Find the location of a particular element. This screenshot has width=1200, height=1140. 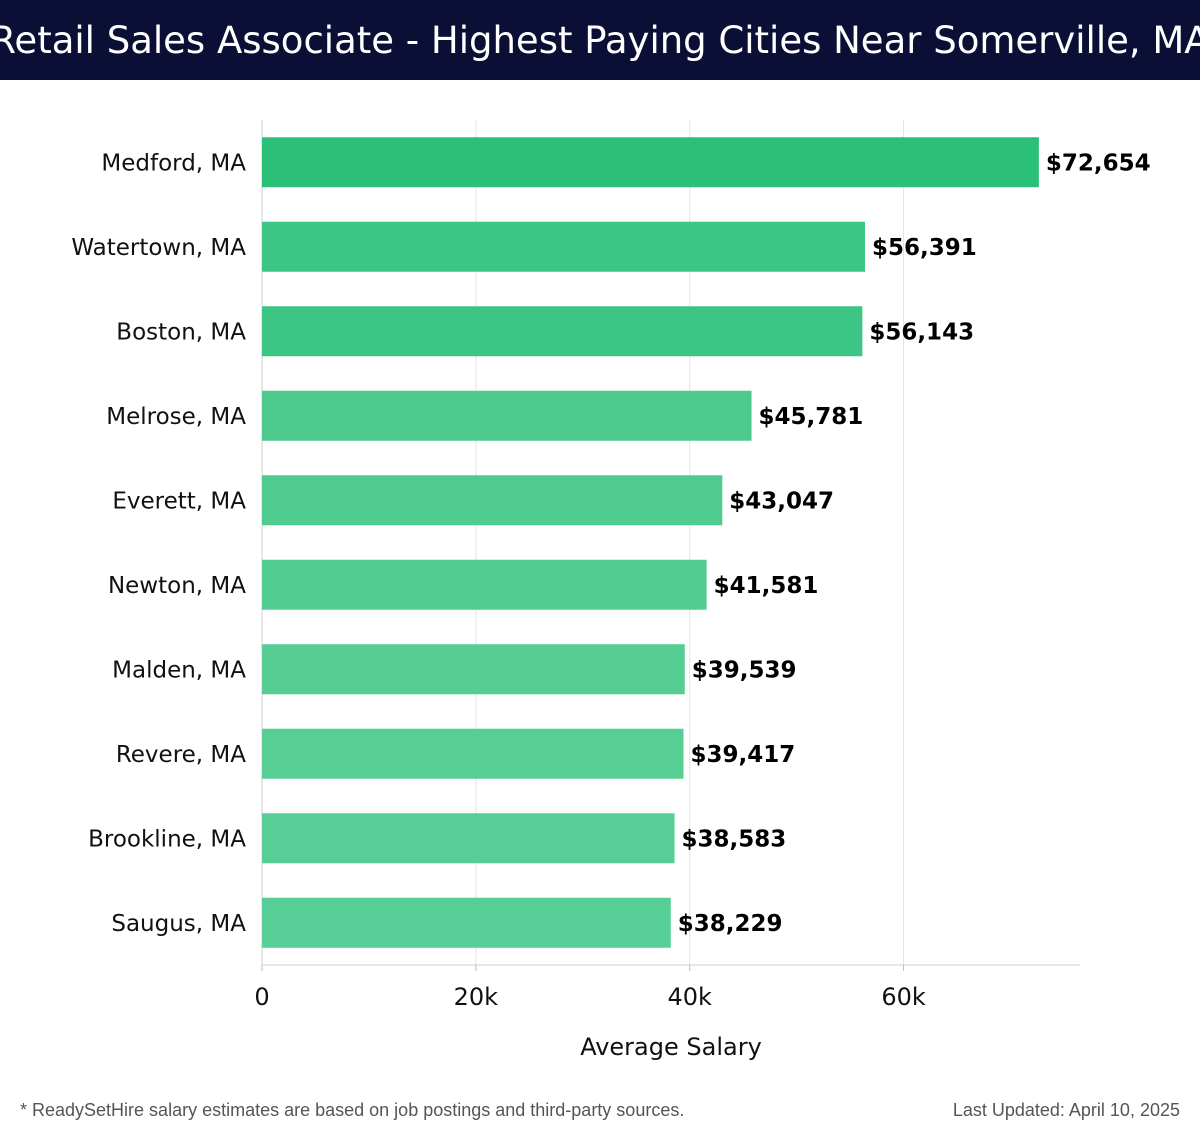

x-tick-label: 20k is located at coordinates (476, 997).